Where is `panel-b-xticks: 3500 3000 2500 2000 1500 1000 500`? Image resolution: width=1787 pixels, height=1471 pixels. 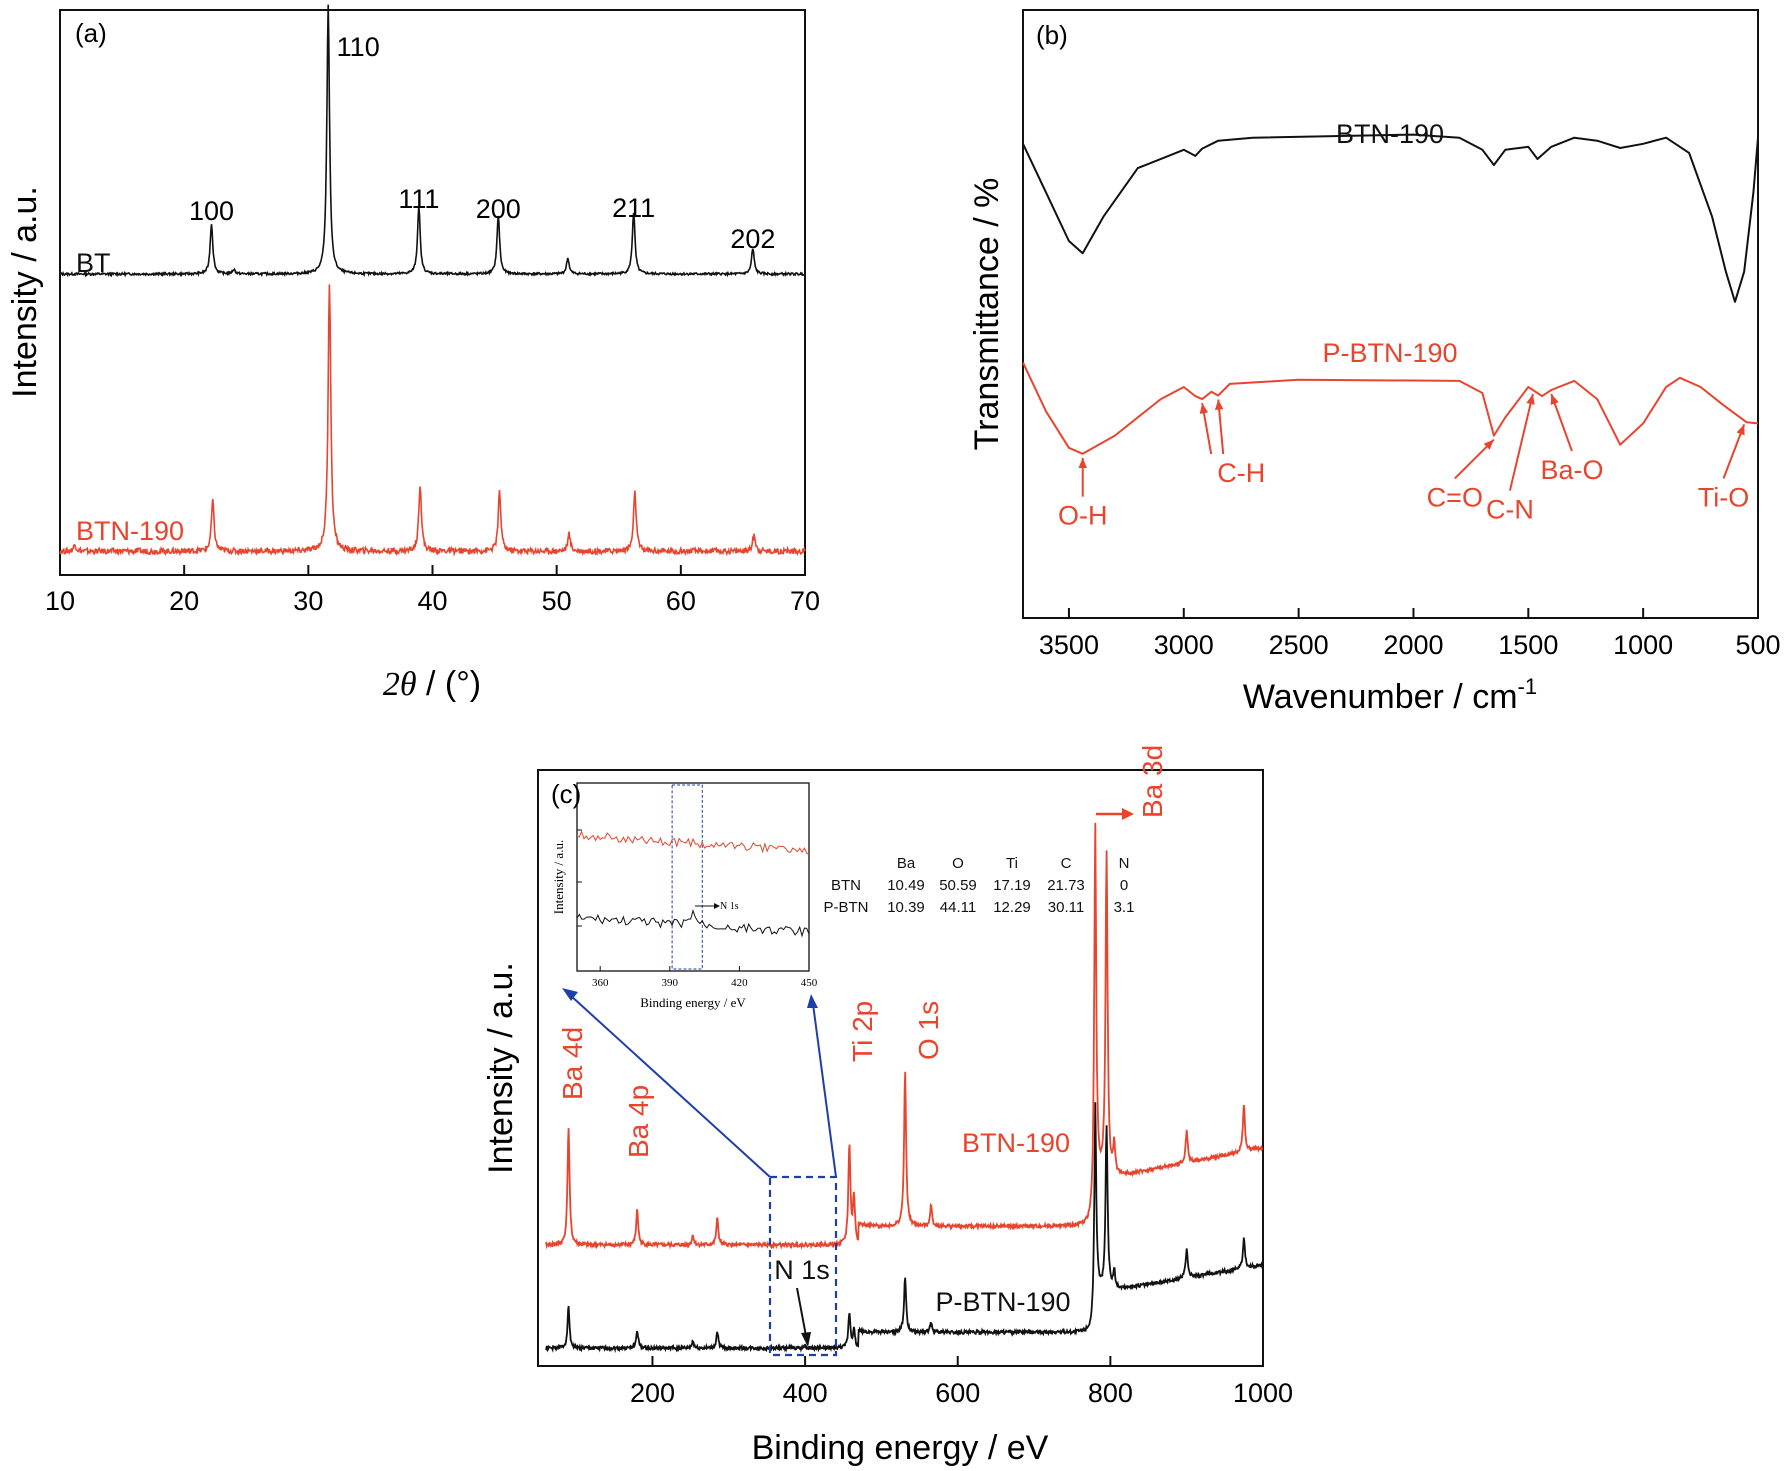 panel-b-xticks: 3500 3000 2500 2000 1500 1000 500 is located at coordinates (1410, 634).